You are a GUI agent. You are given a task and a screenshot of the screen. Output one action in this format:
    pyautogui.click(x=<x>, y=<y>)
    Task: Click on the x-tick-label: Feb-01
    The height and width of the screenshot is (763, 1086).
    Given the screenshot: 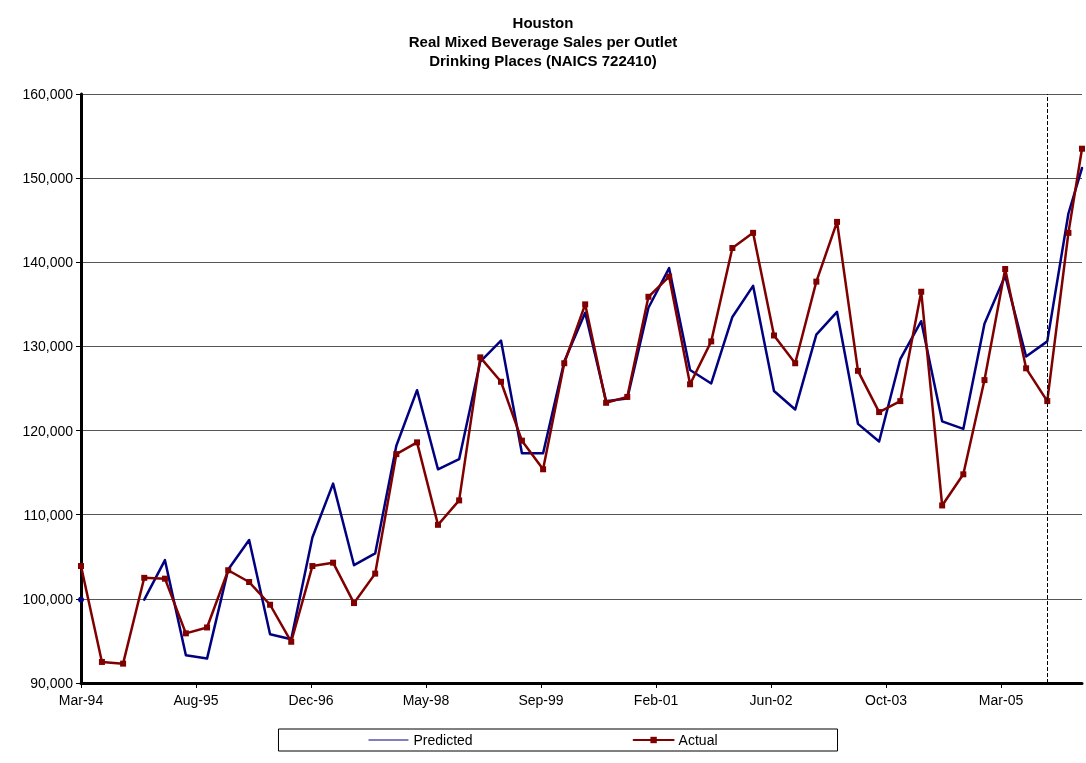 What is the action you would take?
    pyautogui.click(x=656, y=700)
    